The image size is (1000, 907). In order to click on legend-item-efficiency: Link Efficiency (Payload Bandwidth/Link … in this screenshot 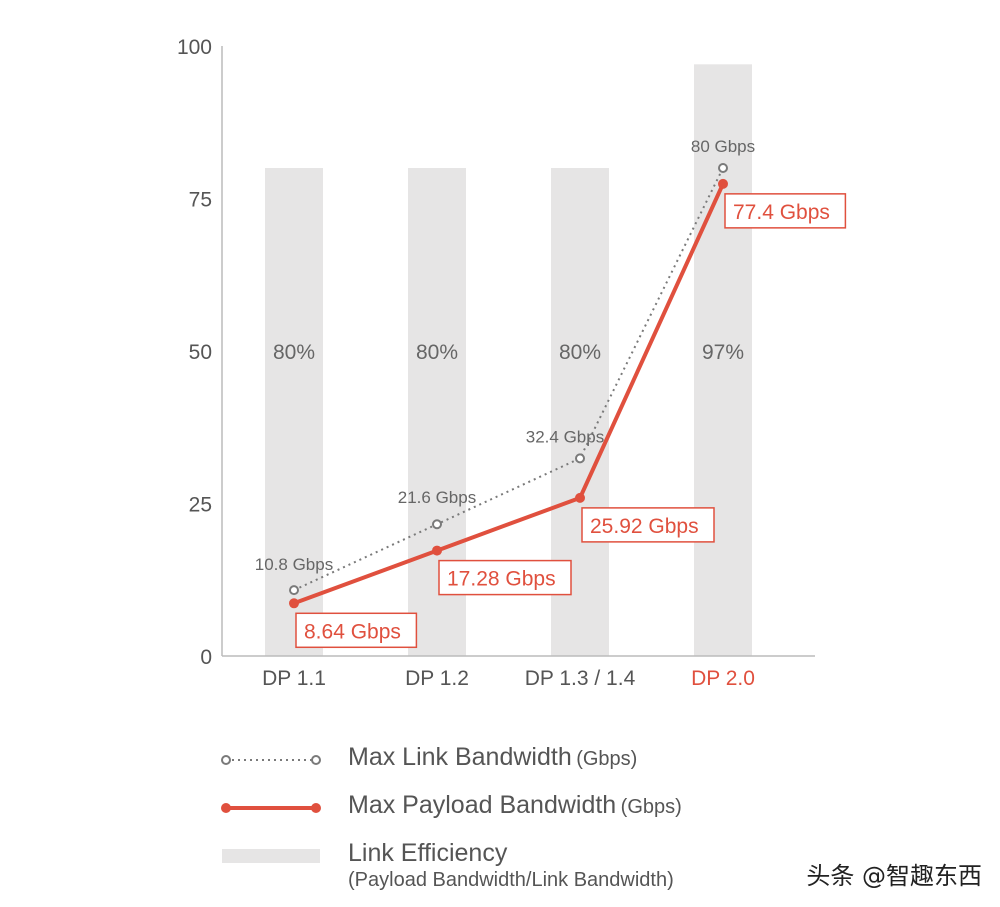, I will do `click(500, 867)`.